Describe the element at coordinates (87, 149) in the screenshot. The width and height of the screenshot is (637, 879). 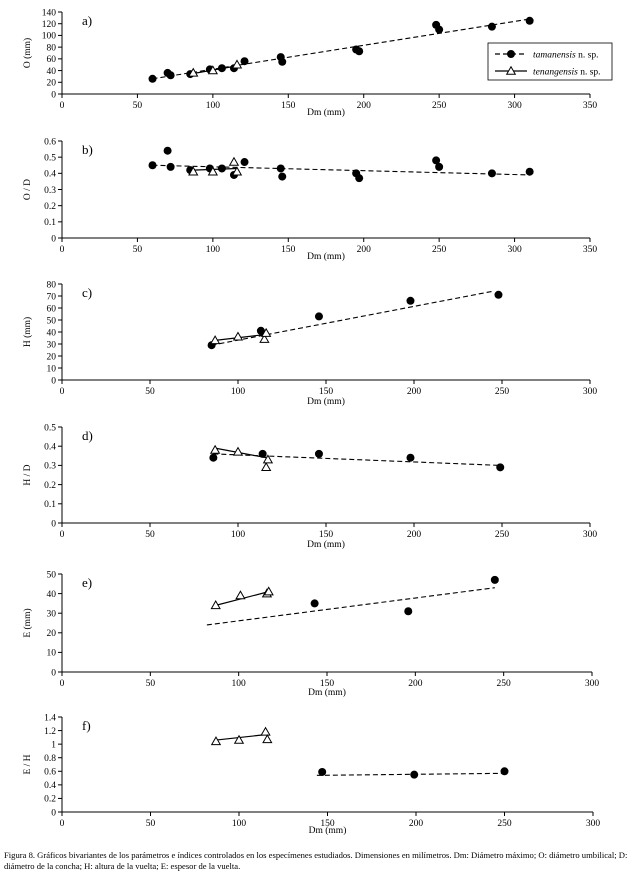
I see `panel-label: b)` at that location.